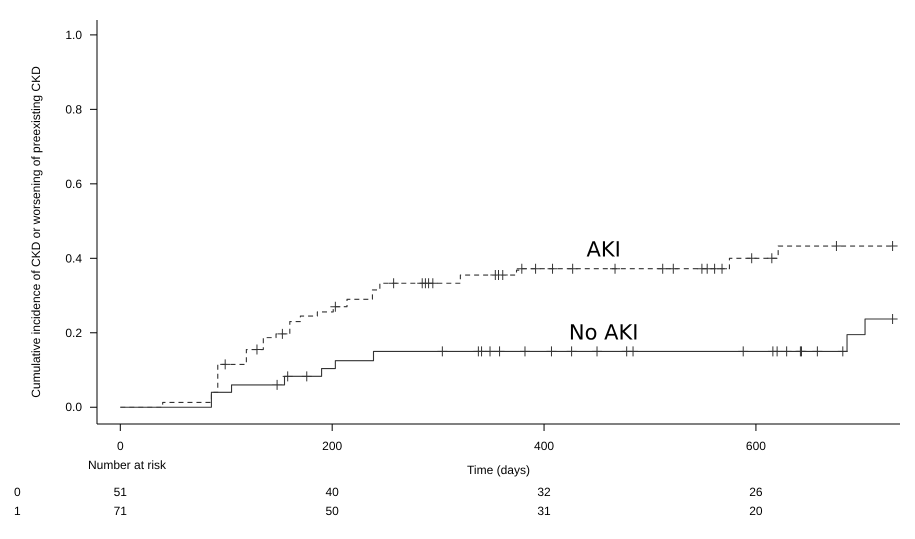  What do you see at coordinates (17, 511) in the screenshot?
I see `text: 1` at bounding box center [17, 511].